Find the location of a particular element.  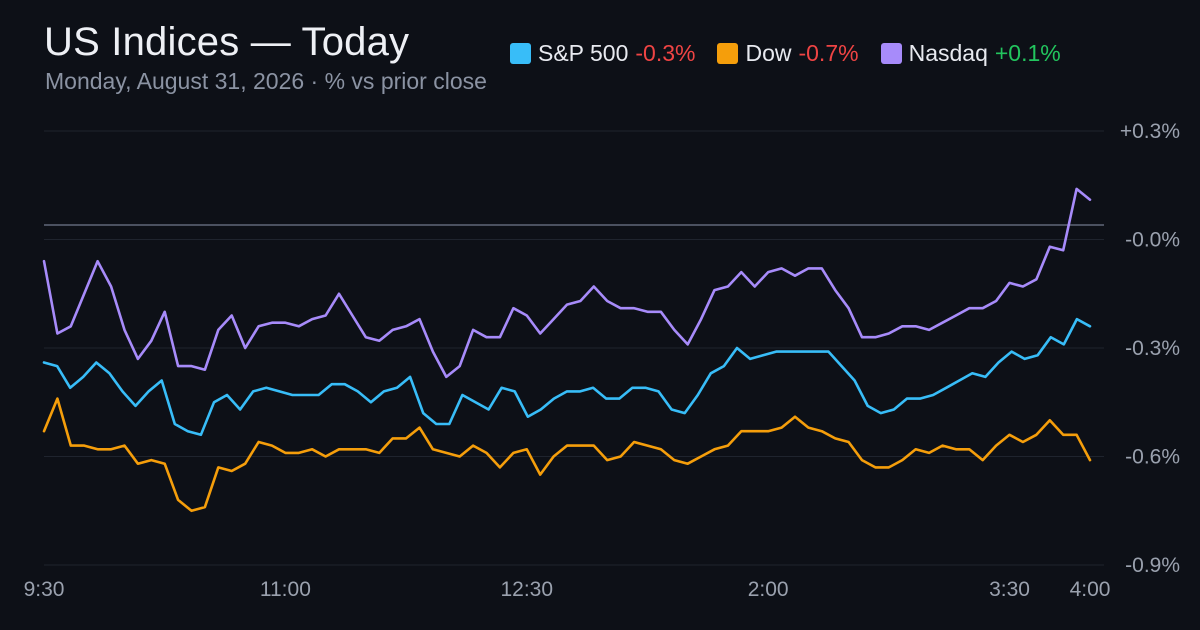

x-tick-label: 4:00 is located at coordinates (1090, 589).